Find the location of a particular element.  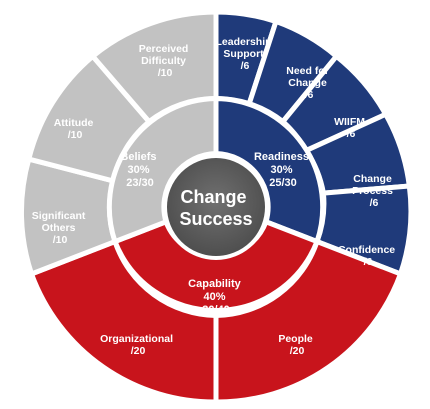

center-title-line-2: Success is located at coordinates (215, 219).